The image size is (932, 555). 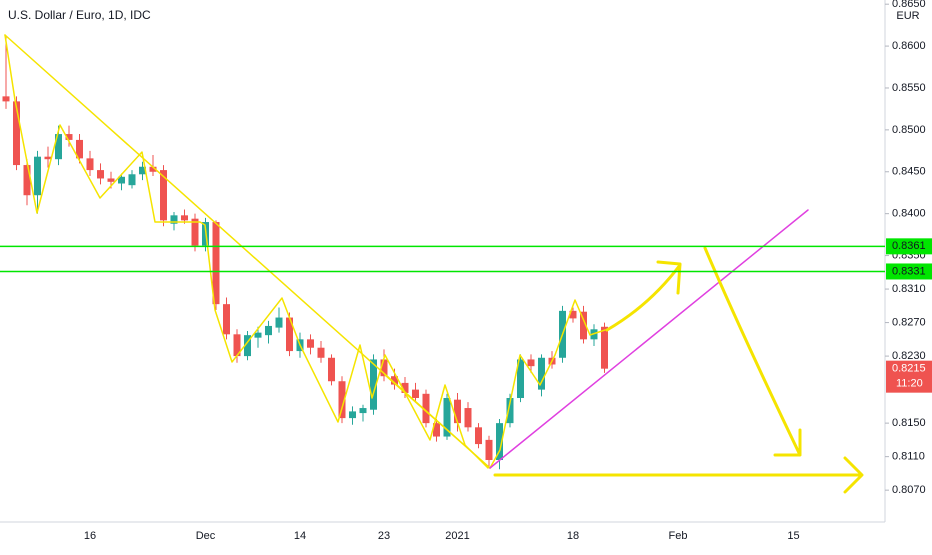 What do you see at coordinates (384, 536) in the screenshot?
I see `x-tick-label: 23` at bounding box center [384, 536].